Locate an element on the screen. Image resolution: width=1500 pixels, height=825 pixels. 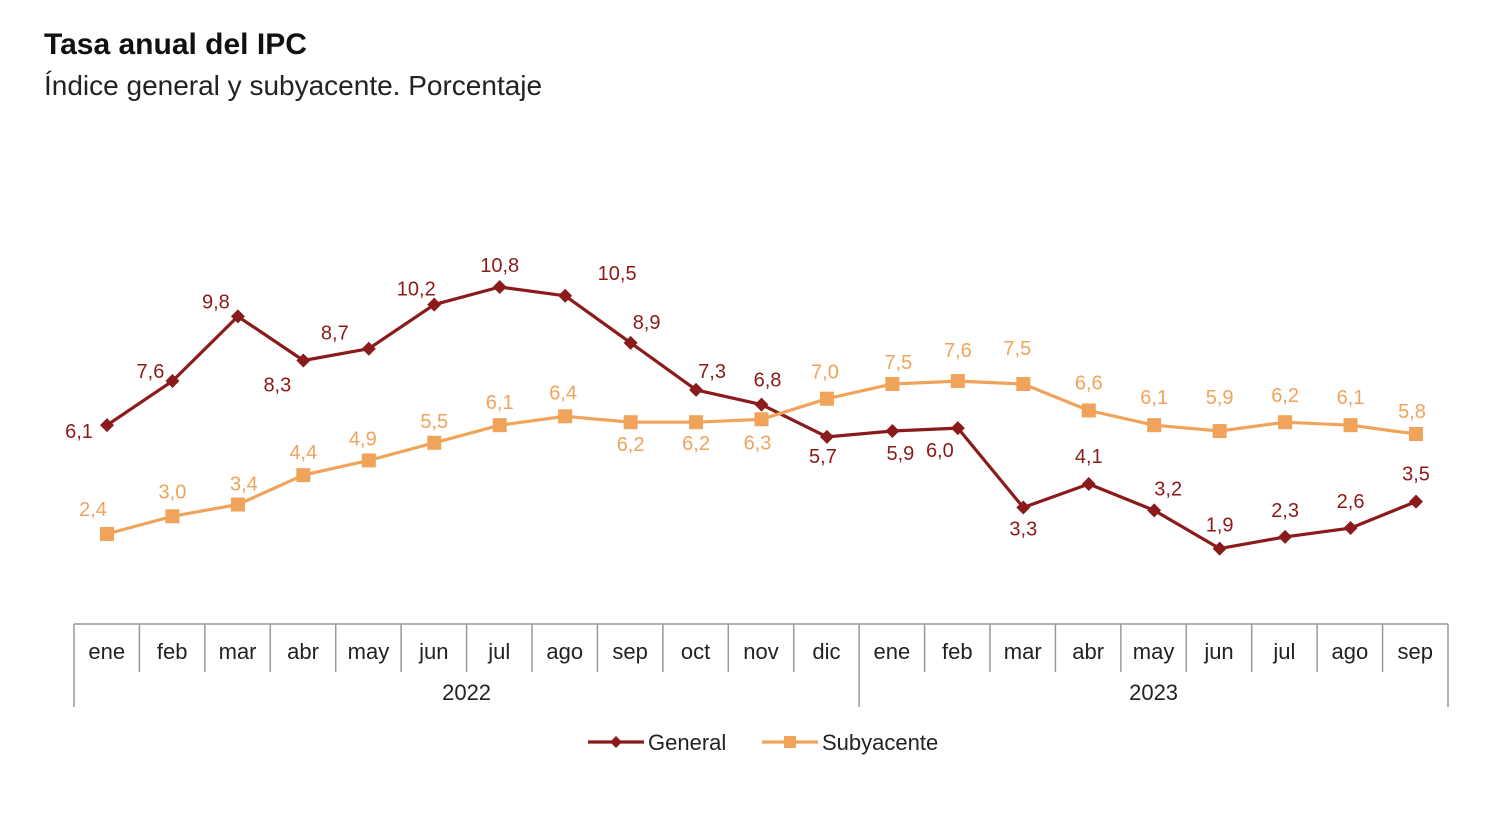
data-label-general: 3,5 is located at coordinates (1416, 475).